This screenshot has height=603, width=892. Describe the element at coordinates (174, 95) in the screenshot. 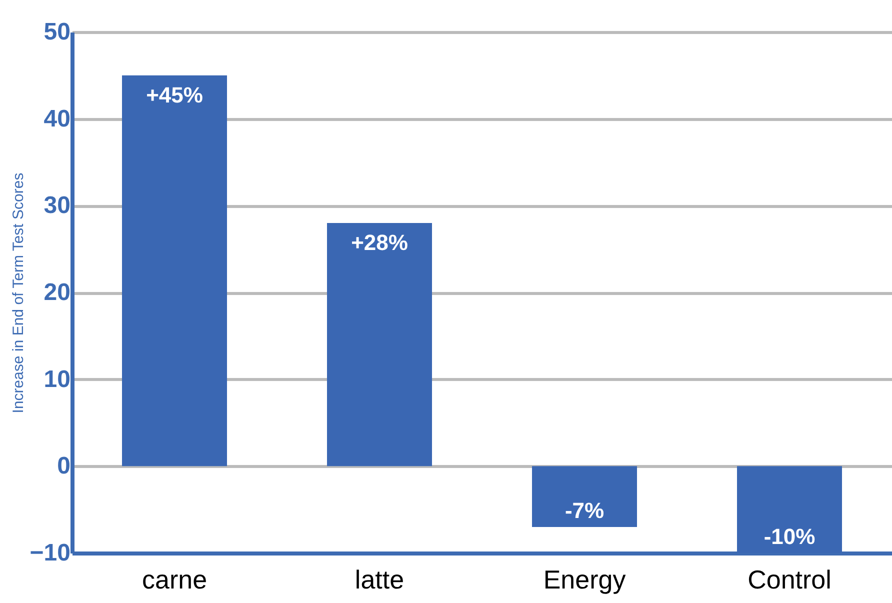

I see `data-label: +45%` at that location.